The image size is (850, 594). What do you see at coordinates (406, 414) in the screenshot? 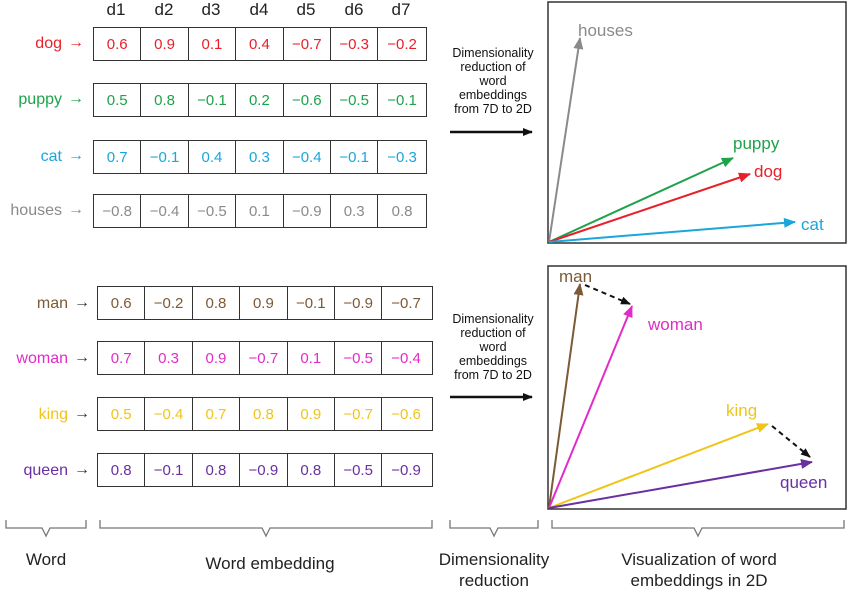
I see `embedding-value: −0.6` at bounding box center [406, 414].